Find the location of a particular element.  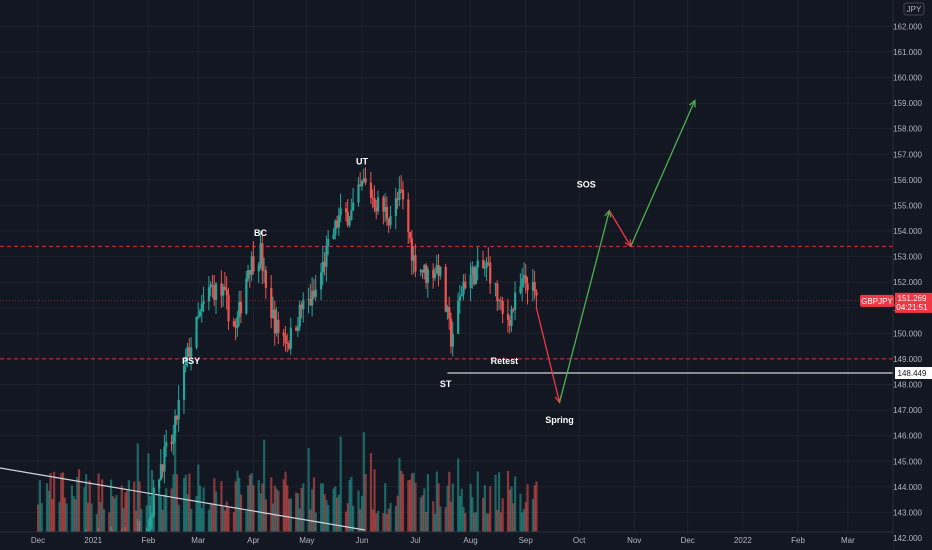

price-tick-label: 152.000 is located at coordinates (907, 282).